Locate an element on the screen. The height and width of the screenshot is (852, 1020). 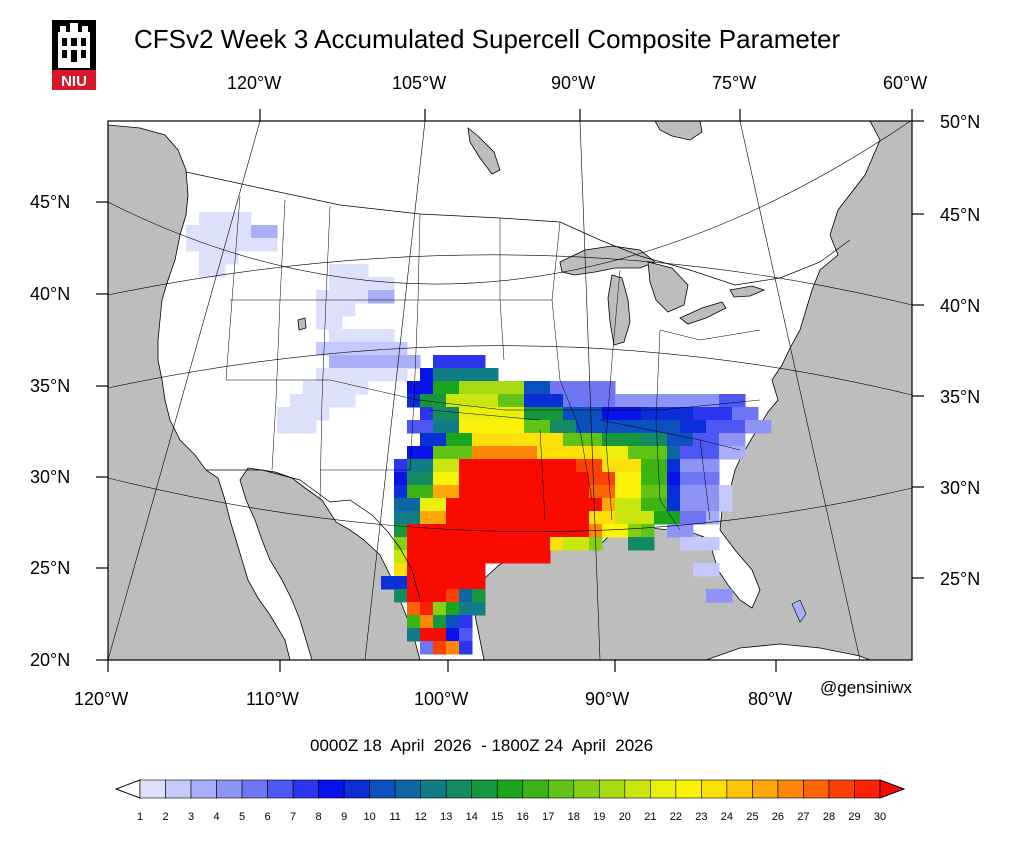
great-salt-lake is located at coordinates (302, 324).